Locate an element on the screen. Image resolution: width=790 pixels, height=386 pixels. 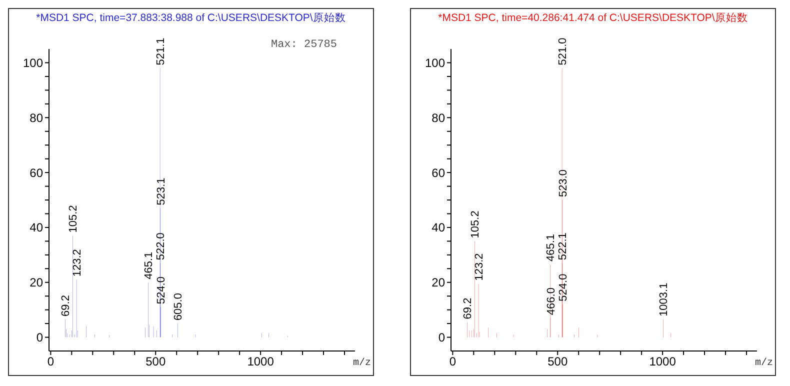
annotation: 466.0 is located at coordinates (551, 302).